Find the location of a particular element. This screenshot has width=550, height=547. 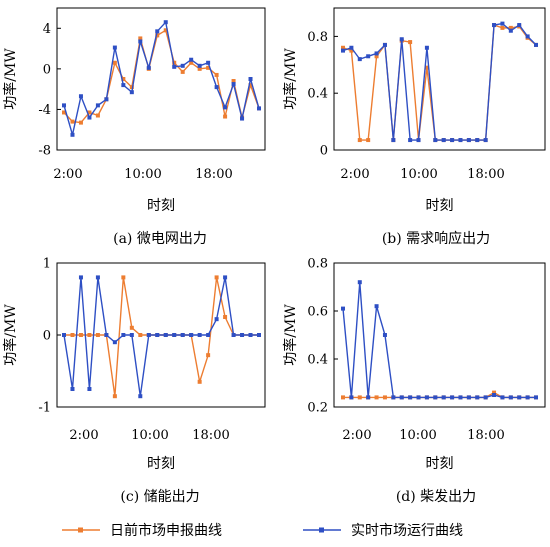

caption-b: (b) 需求响应出力 is located at coordinates (436, 238).